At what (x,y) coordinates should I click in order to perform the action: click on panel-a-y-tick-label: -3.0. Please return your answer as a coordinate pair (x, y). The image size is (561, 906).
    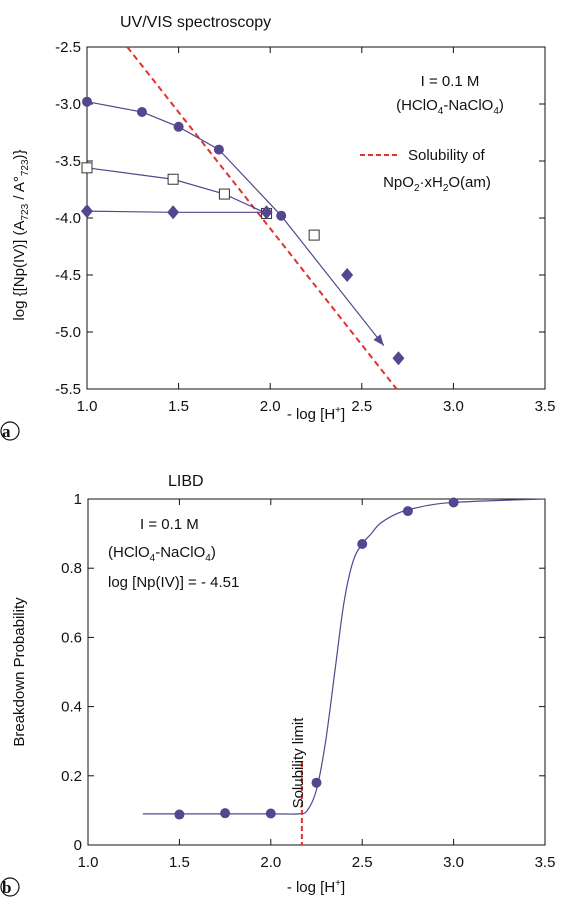
    Looking at the image, I should click on (68, 104).